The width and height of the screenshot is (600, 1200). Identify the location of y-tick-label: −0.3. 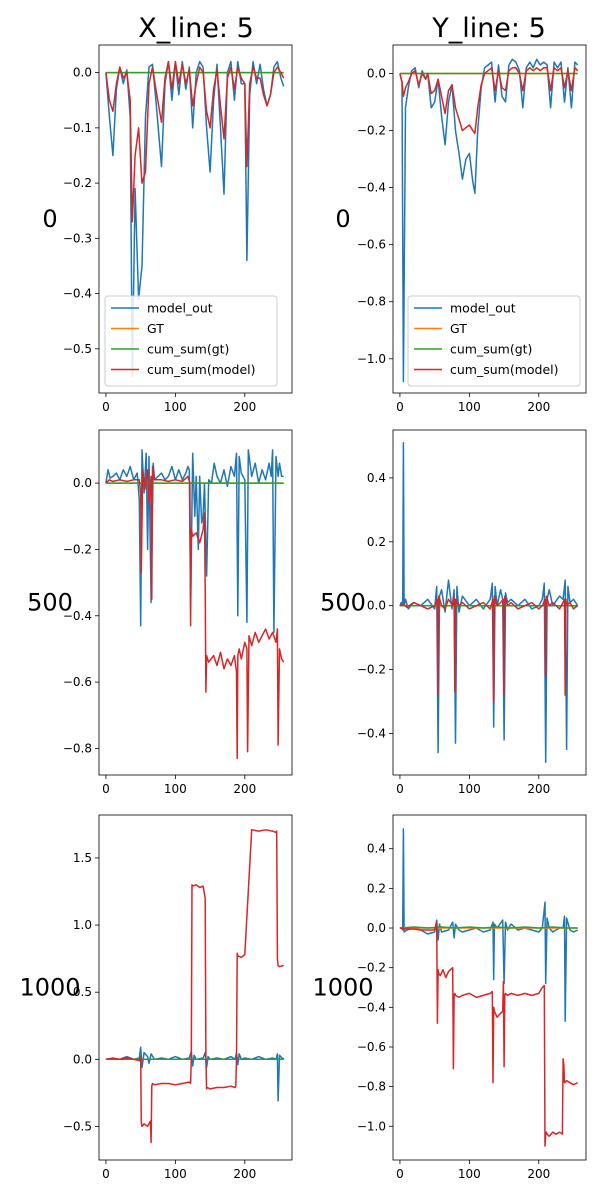
(77, 238).